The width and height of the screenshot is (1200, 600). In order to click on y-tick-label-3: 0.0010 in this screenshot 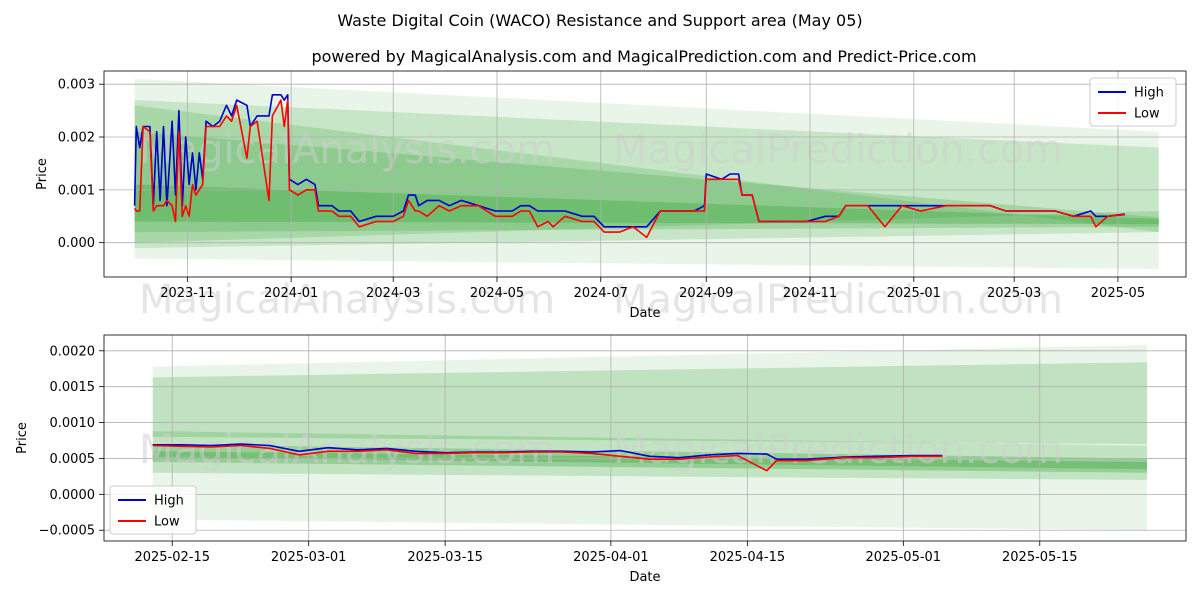, I will do `click(73, 423)`.